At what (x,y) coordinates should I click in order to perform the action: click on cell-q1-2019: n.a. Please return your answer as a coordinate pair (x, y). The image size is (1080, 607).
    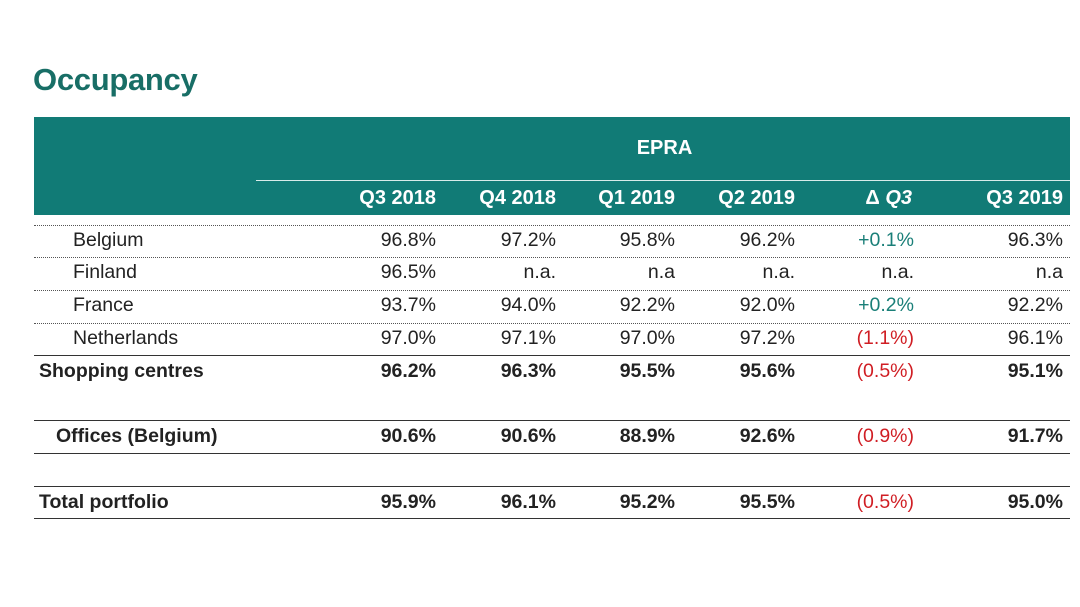
    Looking at the image, I should click on (661, 272).